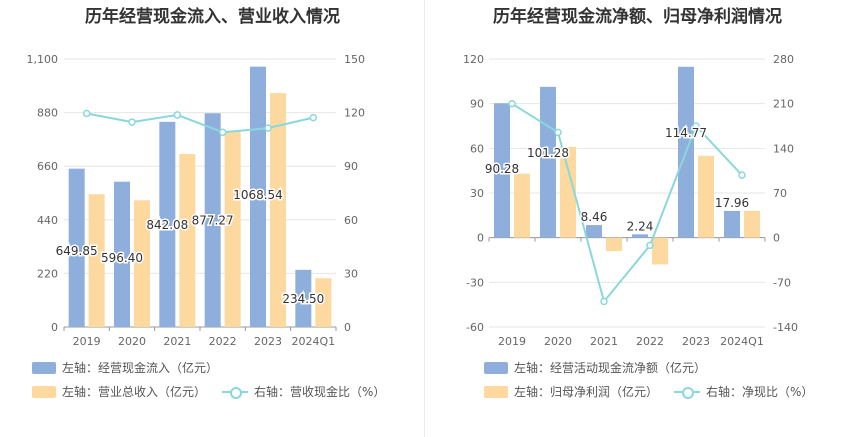  Describe the element at coordinates (732, 203) in the screenshot. I see `data-label: 17.96` at that location.